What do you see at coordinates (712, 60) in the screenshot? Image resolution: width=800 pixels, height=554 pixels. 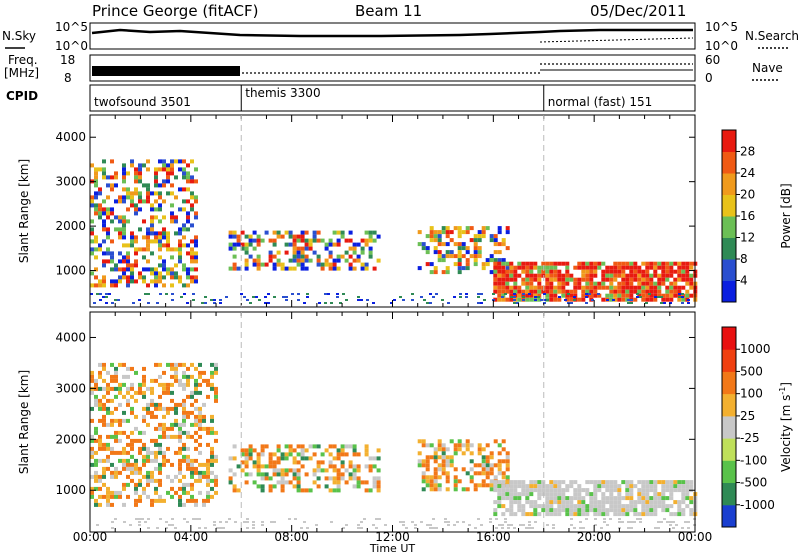 I see `nave-tick-top: 60` at bounding box center [712, 60].